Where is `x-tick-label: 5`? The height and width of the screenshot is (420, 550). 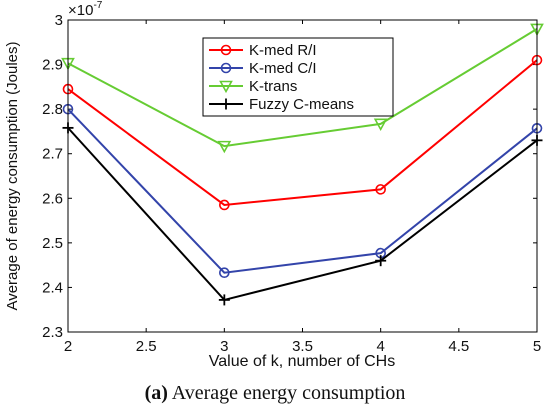
x-tick-label: 5 is located at coordinates (537, 346).